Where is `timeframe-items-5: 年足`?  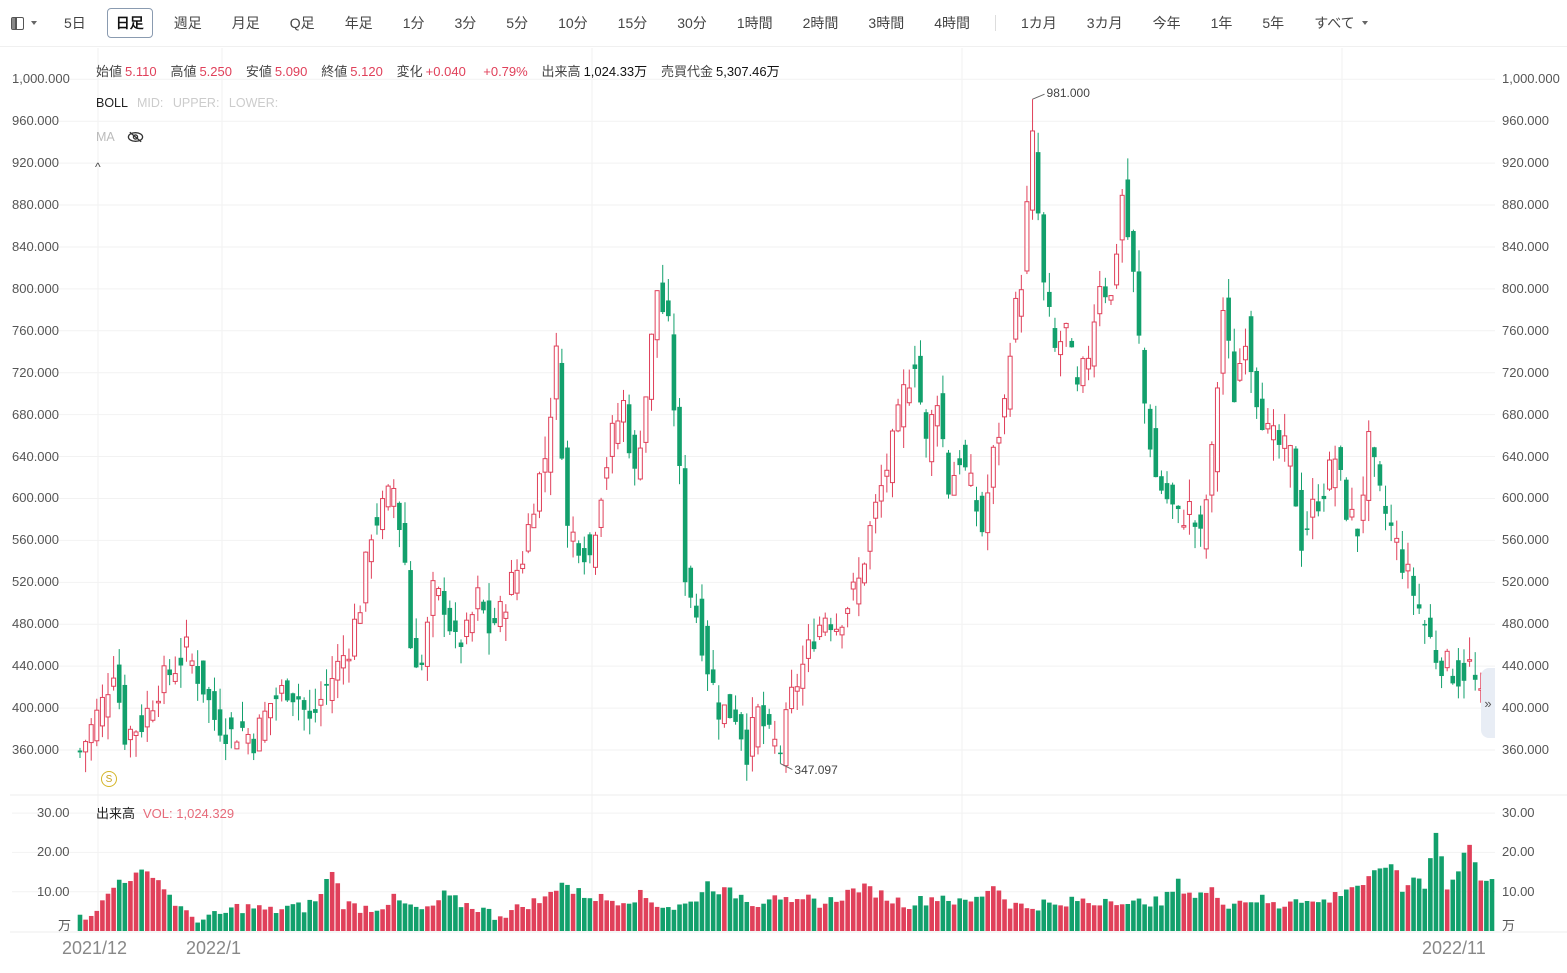
timeframe-items-5: 年足 is located at coordinates (358, 23).